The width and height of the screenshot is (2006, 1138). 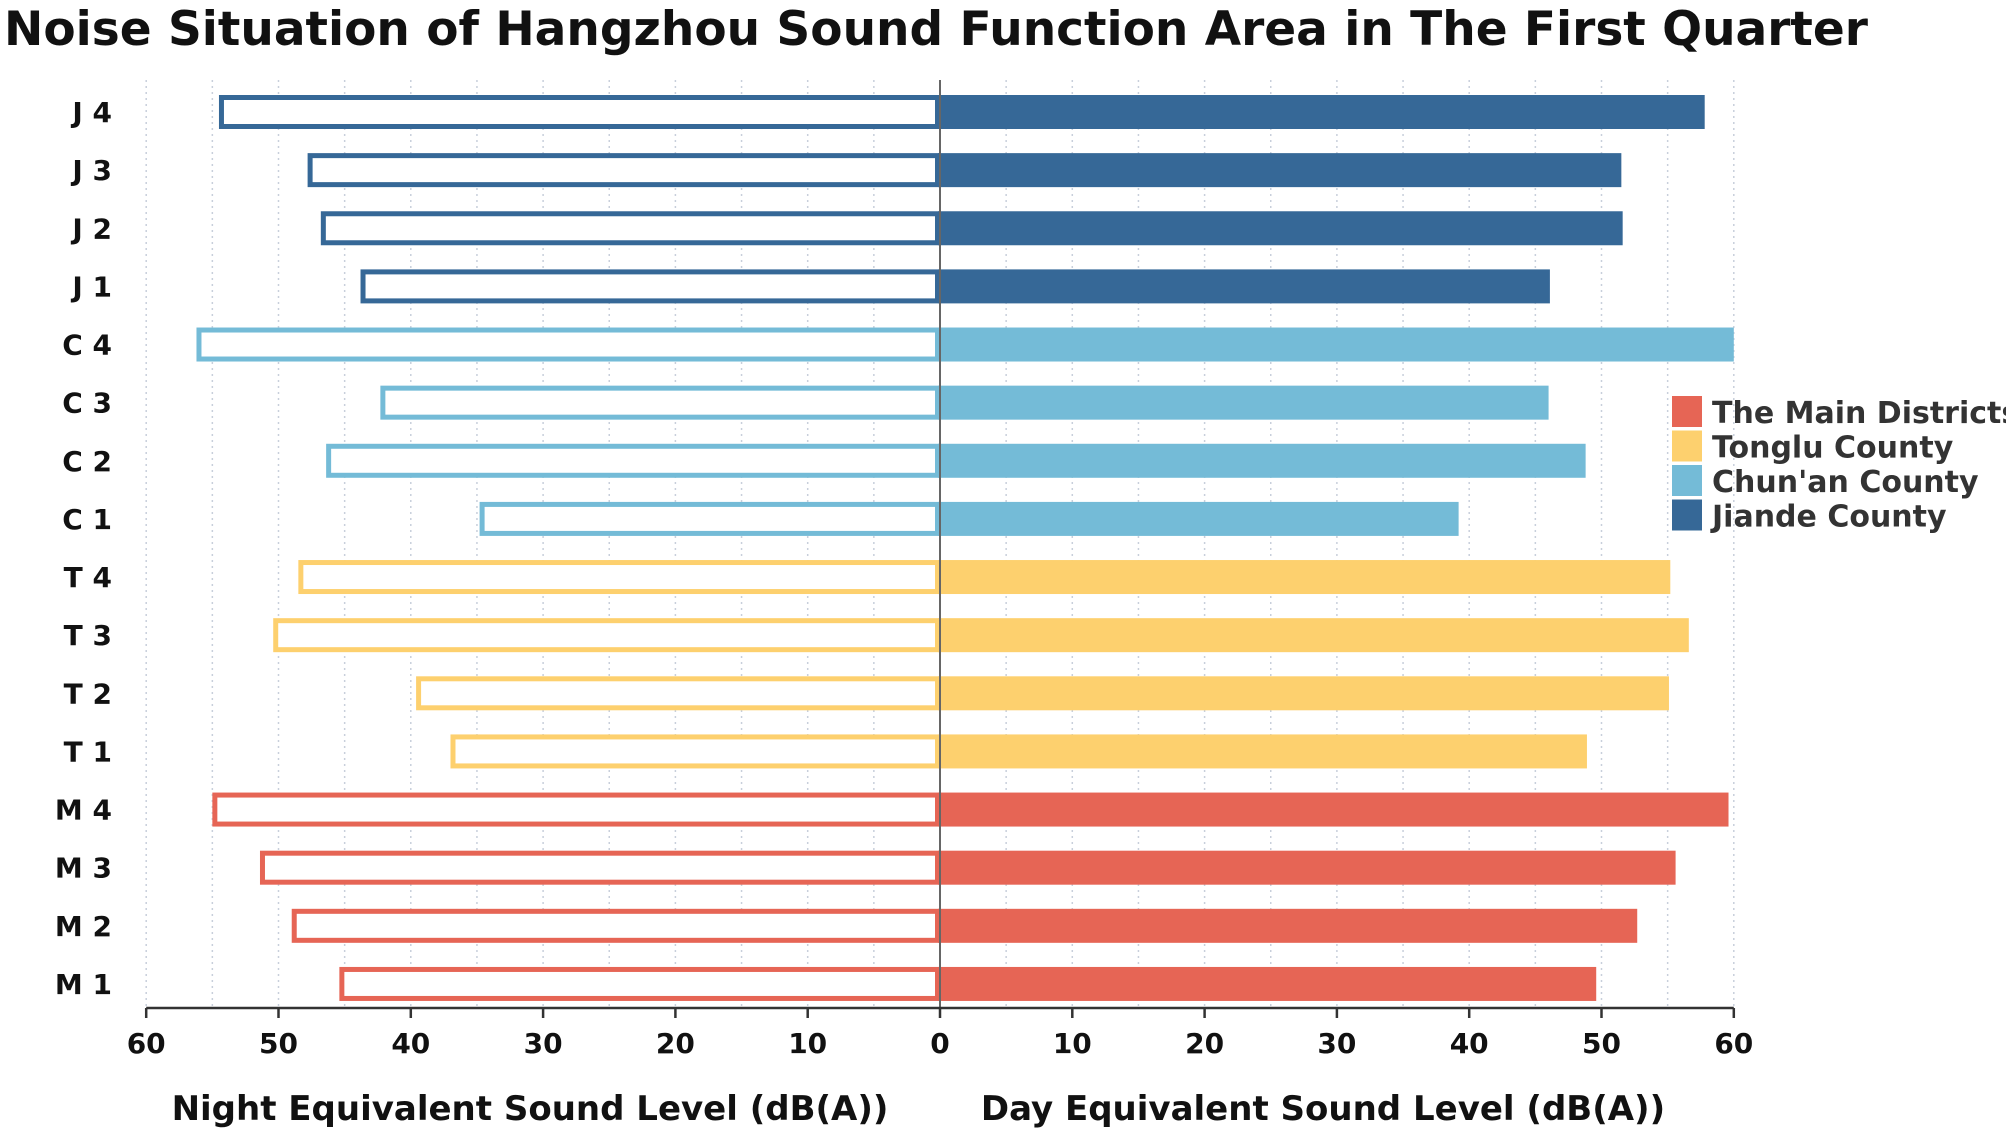 I want to click on legend-label: The Main Districts, so click(x=1859, y=413).